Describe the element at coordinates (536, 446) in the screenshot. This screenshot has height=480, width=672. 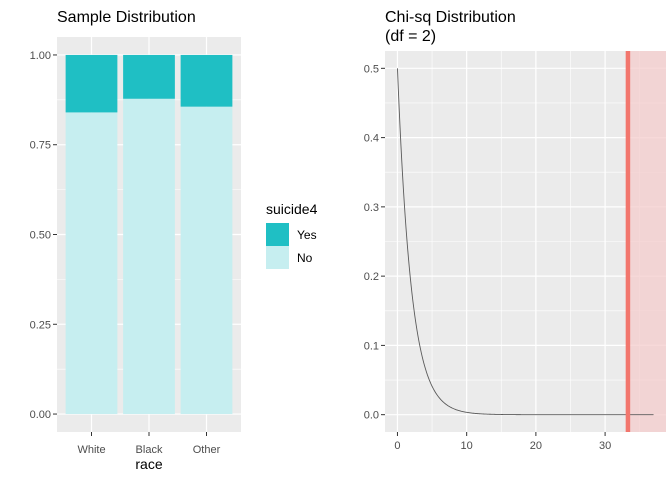
I see `right-x-tick-label: 20` at that location.